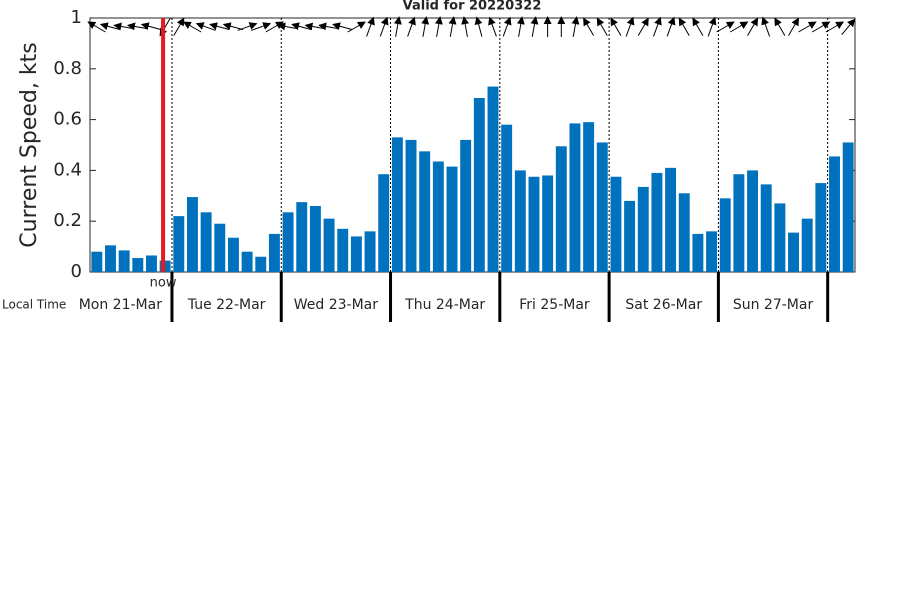  Describe the element at coordinates (336, 305) in the screenshot. I see `day-label: Wed 23-Mar` at that location.